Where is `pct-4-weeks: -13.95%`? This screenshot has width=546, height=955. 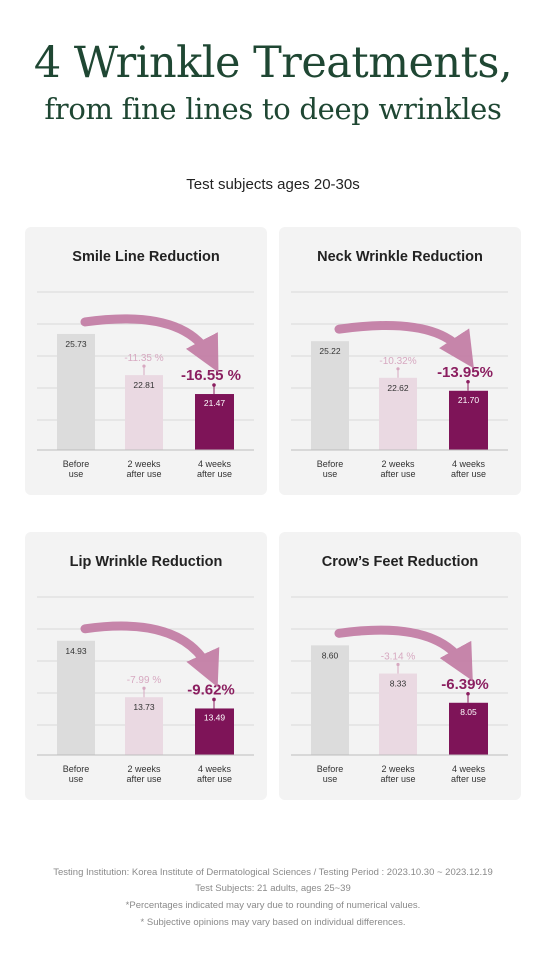
pct-4-weeks: -13.95% is located at coordinates (465, 372).